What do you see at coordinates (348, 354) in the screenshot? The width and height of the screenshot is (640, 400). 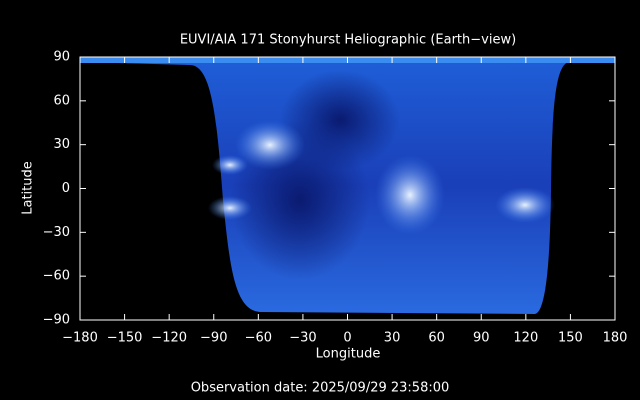 I see `x-axis-label: Longitude` at bounding box center [348, 354].